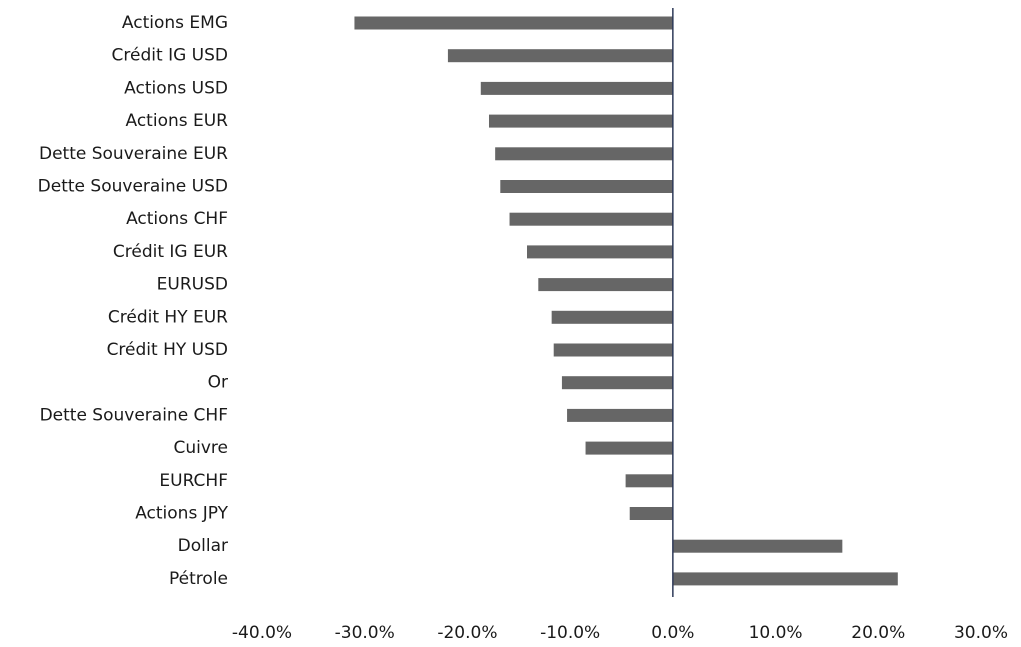 This screenshot has height=647, width=1021. I want to click on category-label: Actions USD, so click(176, 88).